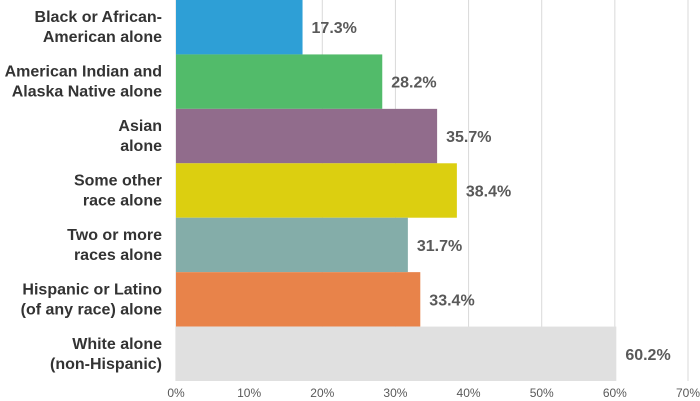  Describe the element at coordinates (249, 393) in the screenshot. I see `x-tick-label: 10%` at that location.